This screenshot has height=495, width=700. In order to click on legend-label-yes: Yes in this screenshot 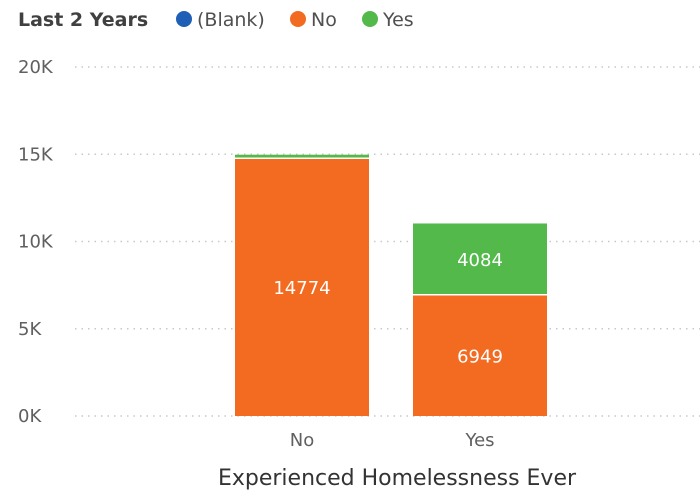, I will do `click(398, 20)`.